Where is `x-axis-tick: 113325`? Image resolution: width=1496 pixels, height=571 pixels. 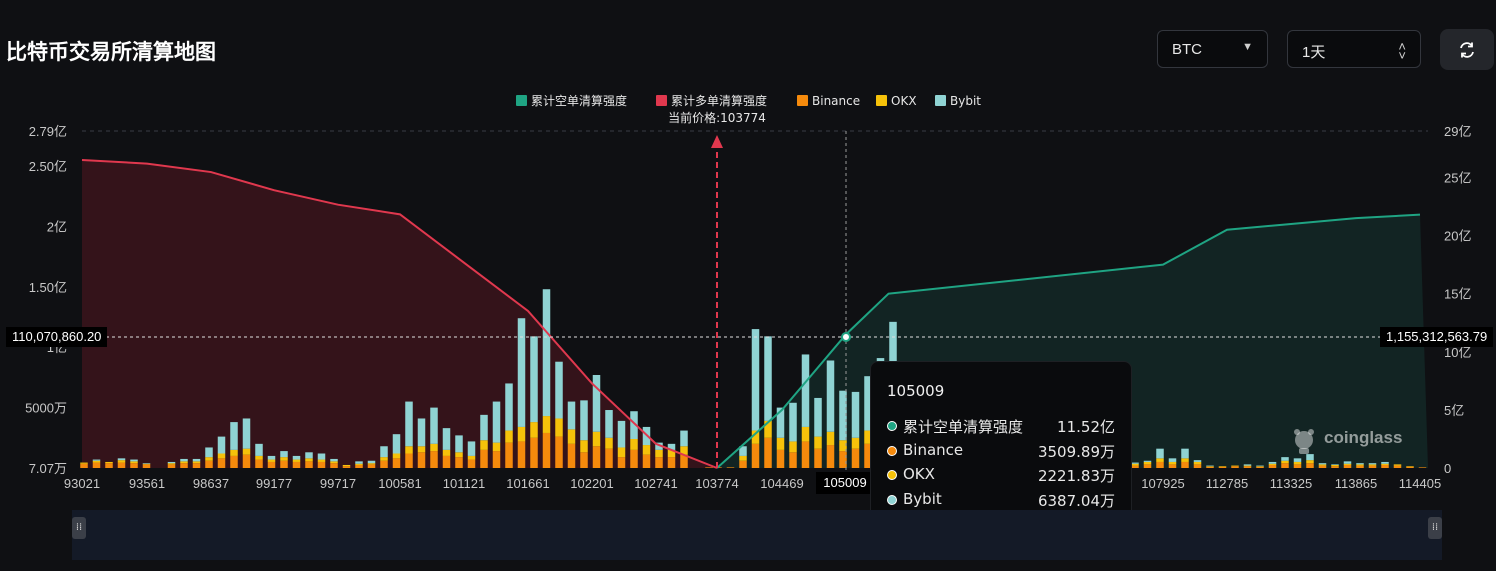
x-axis-tick: 113325 is located at coordinates (1291, 483).